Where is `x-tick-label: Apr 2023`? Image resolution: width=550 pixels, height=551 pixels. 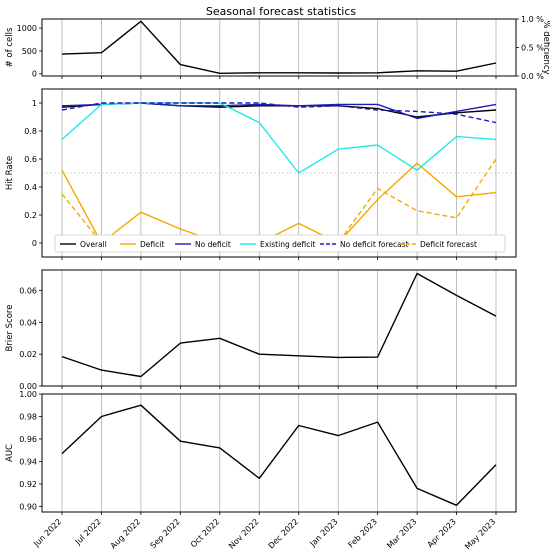
x-tick-label: Apr 2023 is located at coordinates (442, 533).